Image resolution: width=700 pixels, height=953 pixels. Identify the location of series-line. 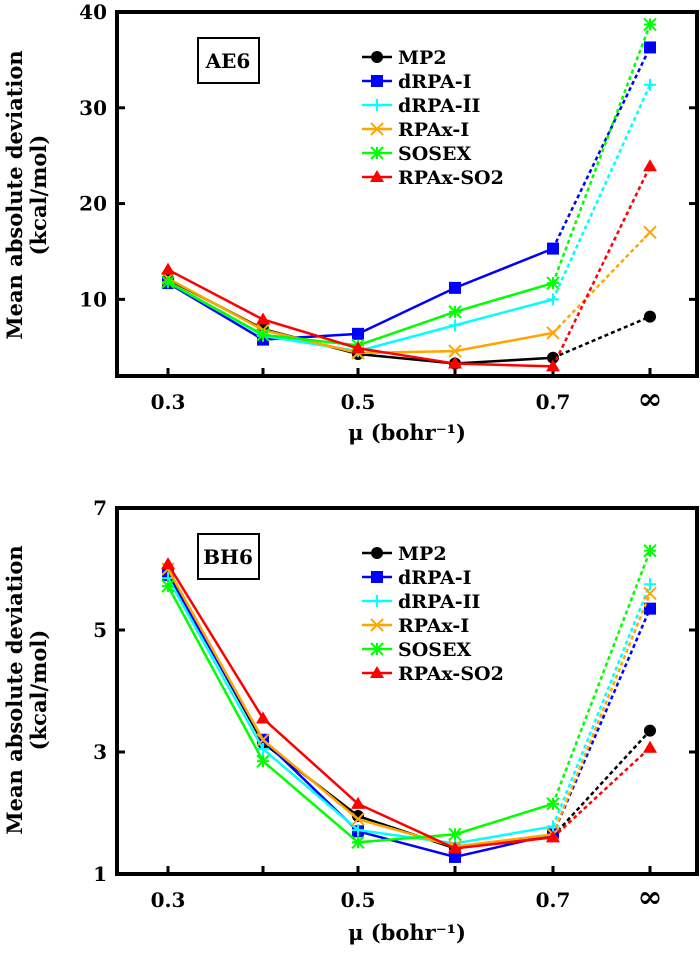
(360, 294).